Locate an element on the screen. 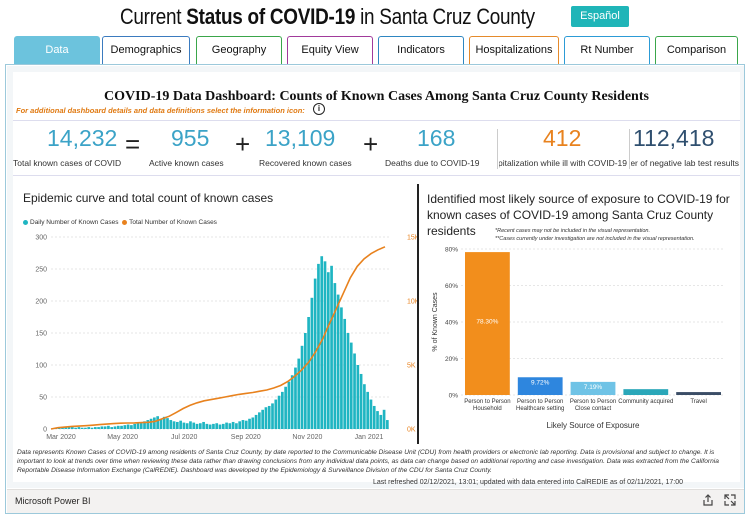  y-axis-label: % of Known Cases is located at coordinates (435, 322).